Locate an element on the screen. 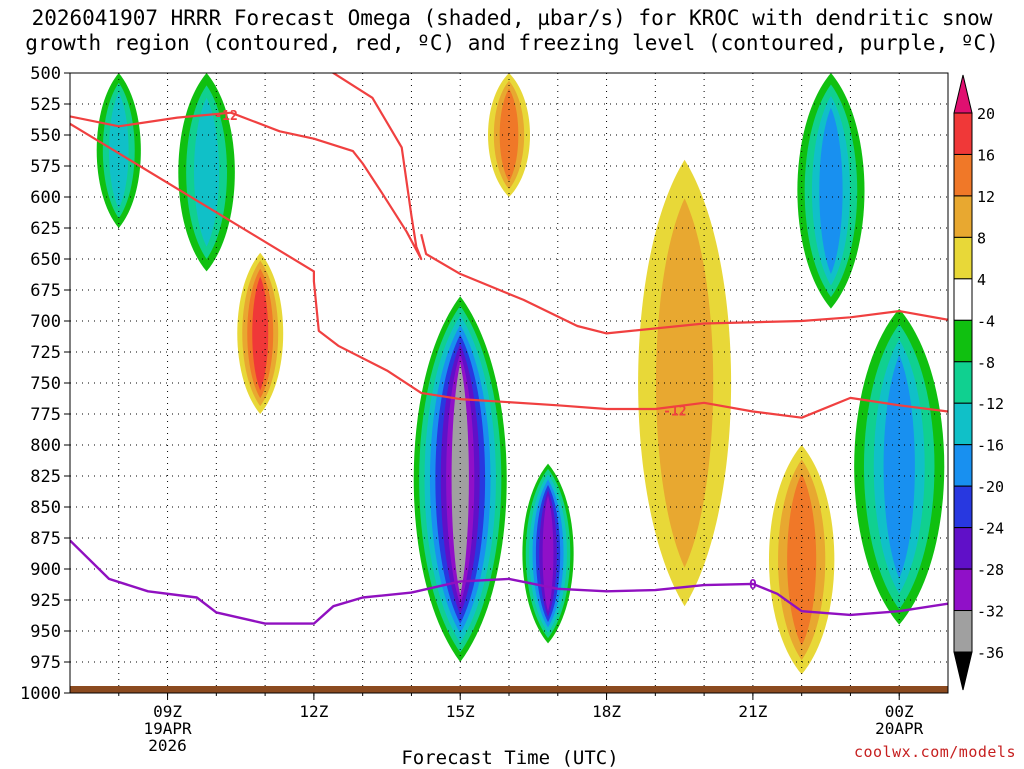 The width and height of the screenshot is (1024, 769). colorbar-label: -32 is located at coordinates (990, 612).